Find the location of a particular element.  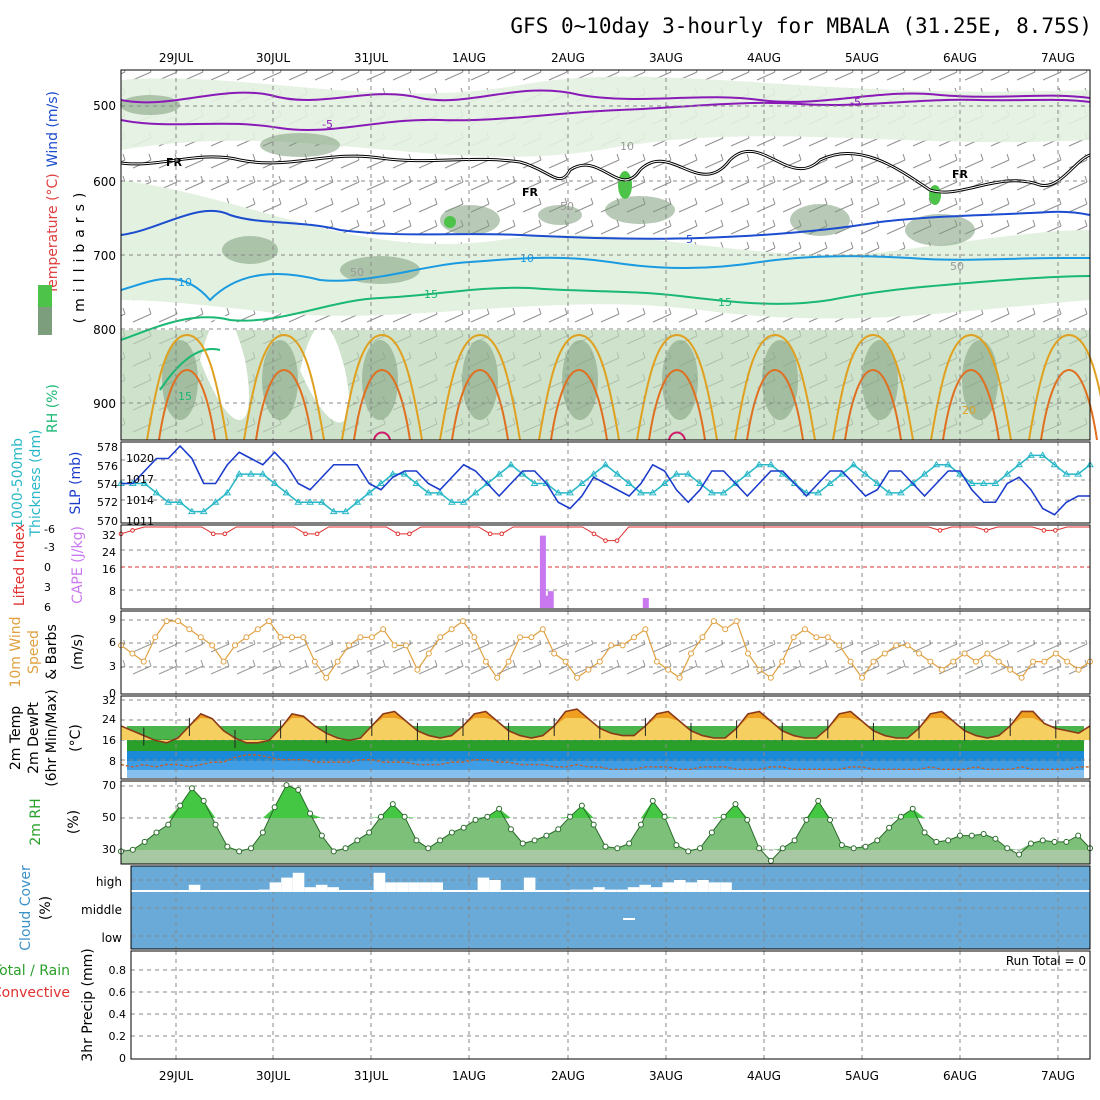

temp-unit: (°C) is located at coordinates (76, 738).